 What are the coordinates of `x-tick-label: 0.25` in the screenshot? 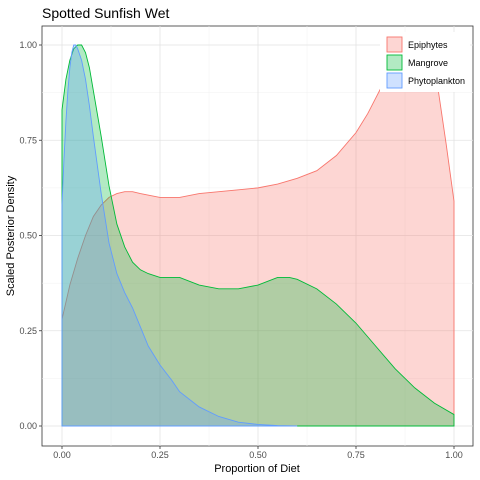 It's located at (160, 455).